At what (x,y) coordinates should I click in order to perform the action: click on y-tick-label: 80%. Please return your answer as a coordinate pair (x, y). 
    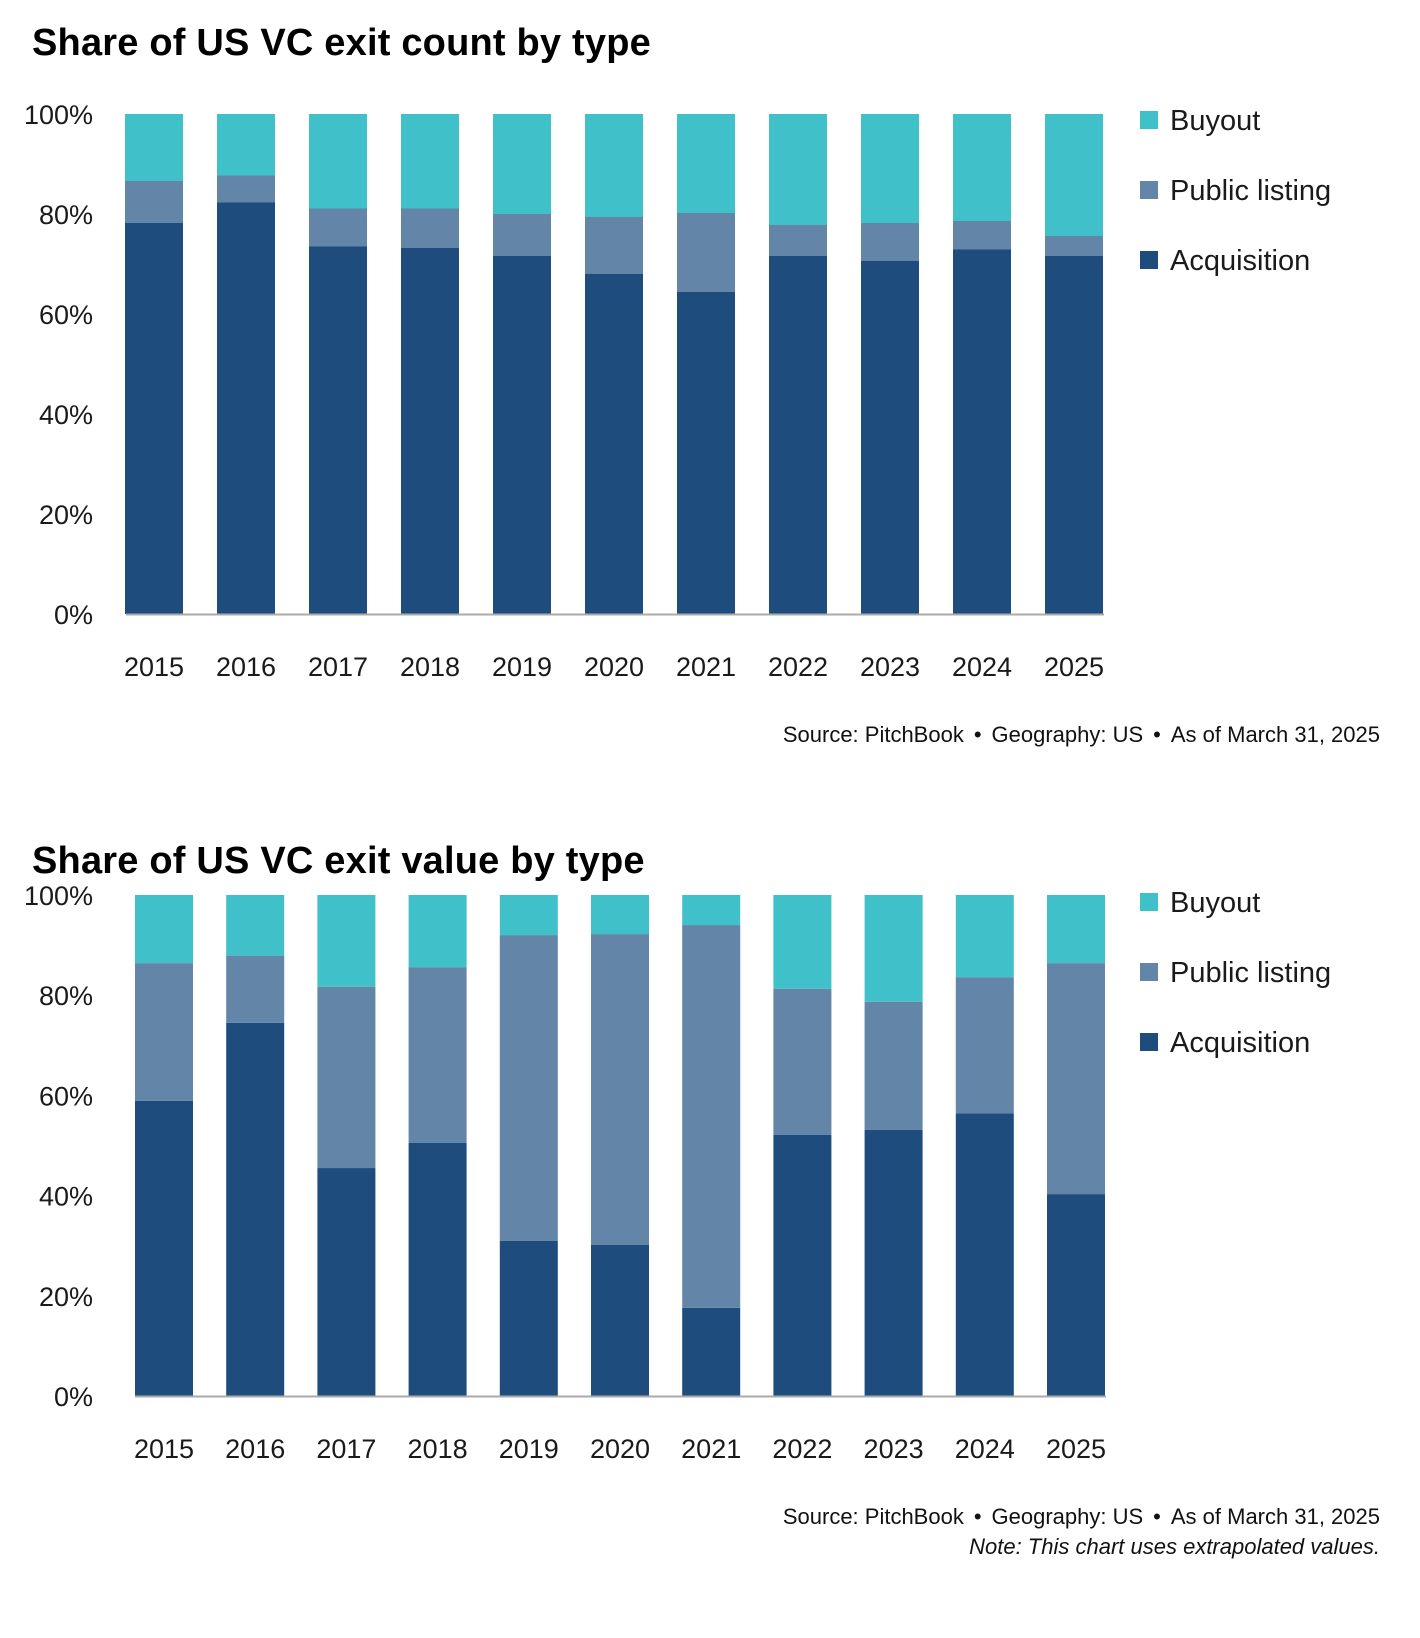
    Looking at the image, I should click on (66, 215).